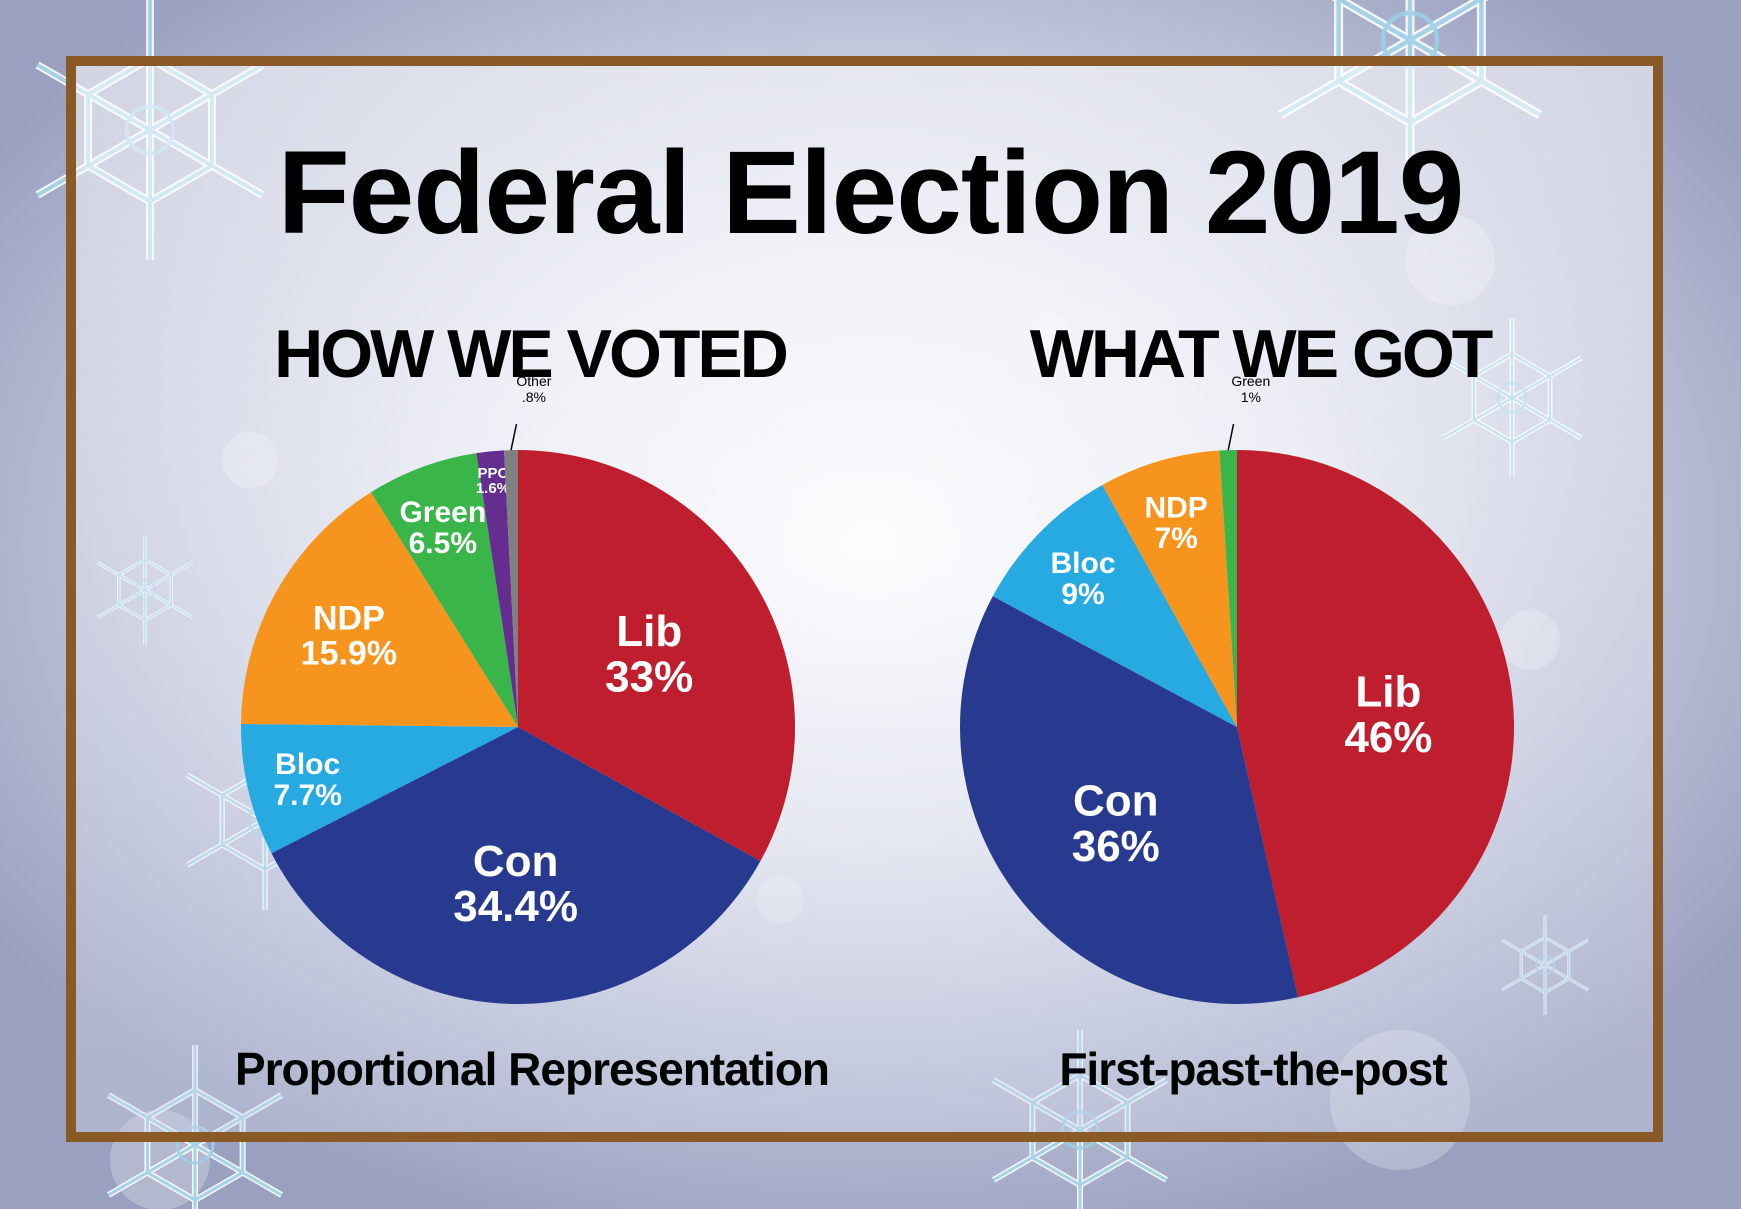  I want to click on slice-name-label: Other, so click(533, 381).